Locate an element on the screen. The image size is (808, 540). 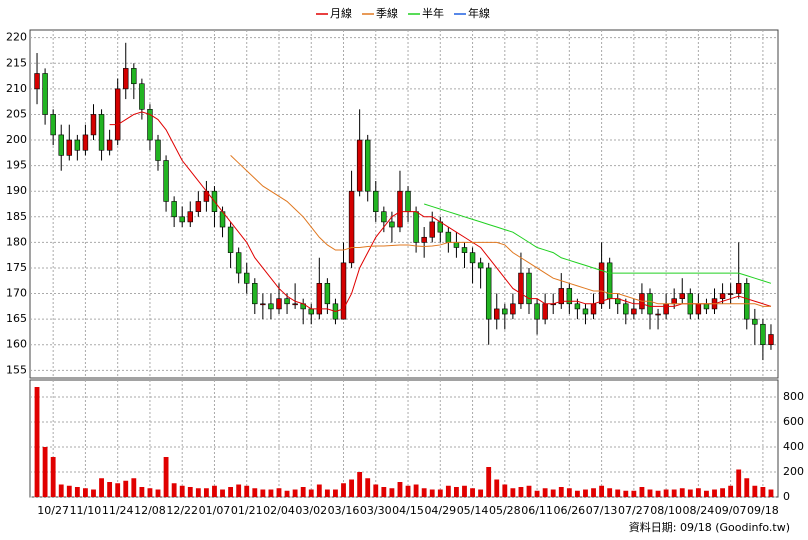
x-tick-label: 09/18 is located at coordinates (763, 510).